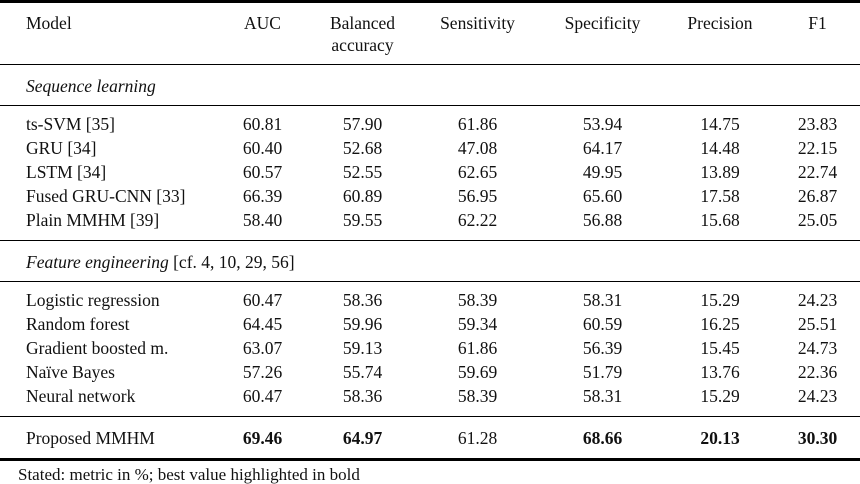 This screenshot has height=484, width=860. I want to click on precision-cell: 17.58, so click(720, 196).